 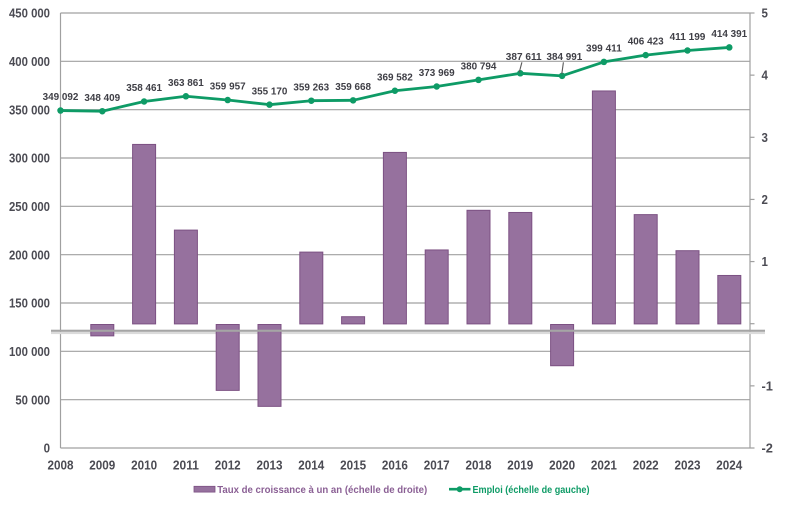 I want to click on svg-text: 2016, so click(x=395, y=464).